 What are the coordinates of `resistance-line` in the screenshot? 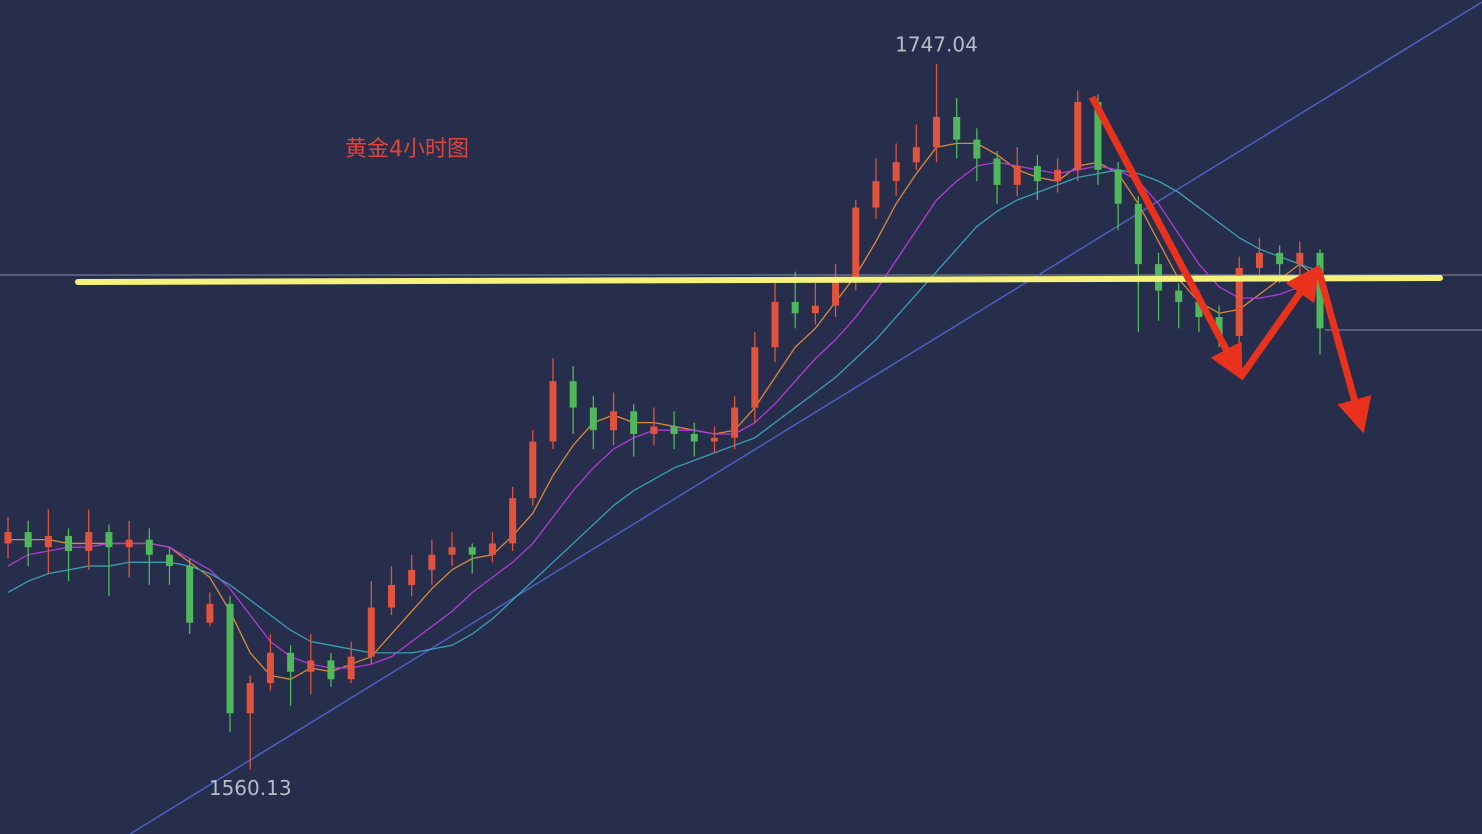 It's located at (759, 280).